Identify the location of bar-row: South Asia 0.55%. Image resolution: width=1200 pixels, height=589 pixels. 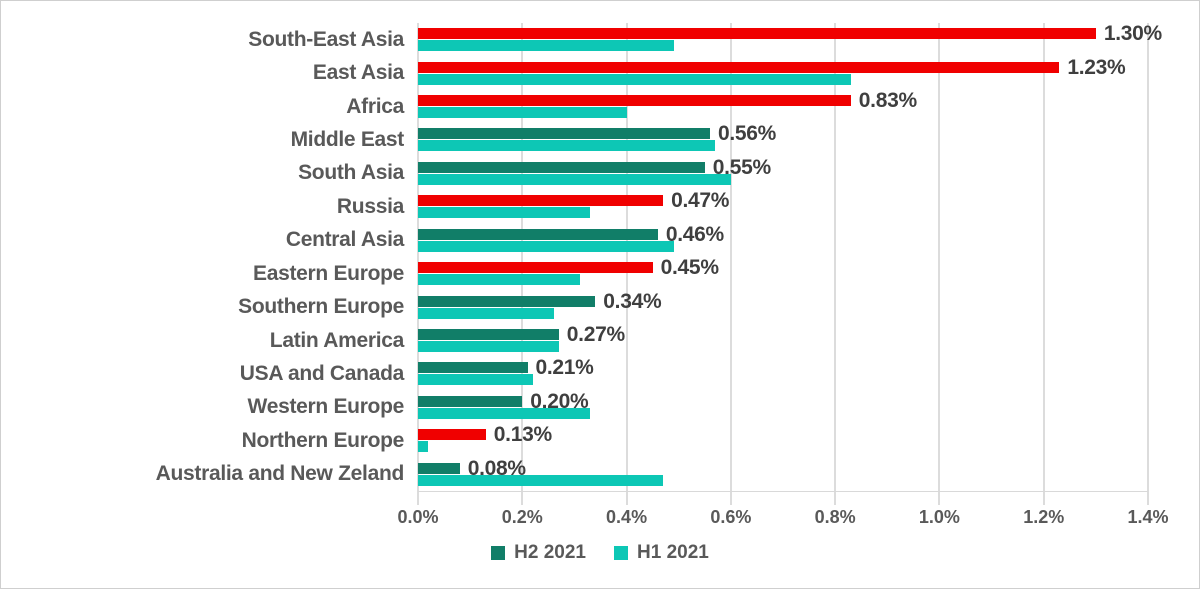
(723, 172).